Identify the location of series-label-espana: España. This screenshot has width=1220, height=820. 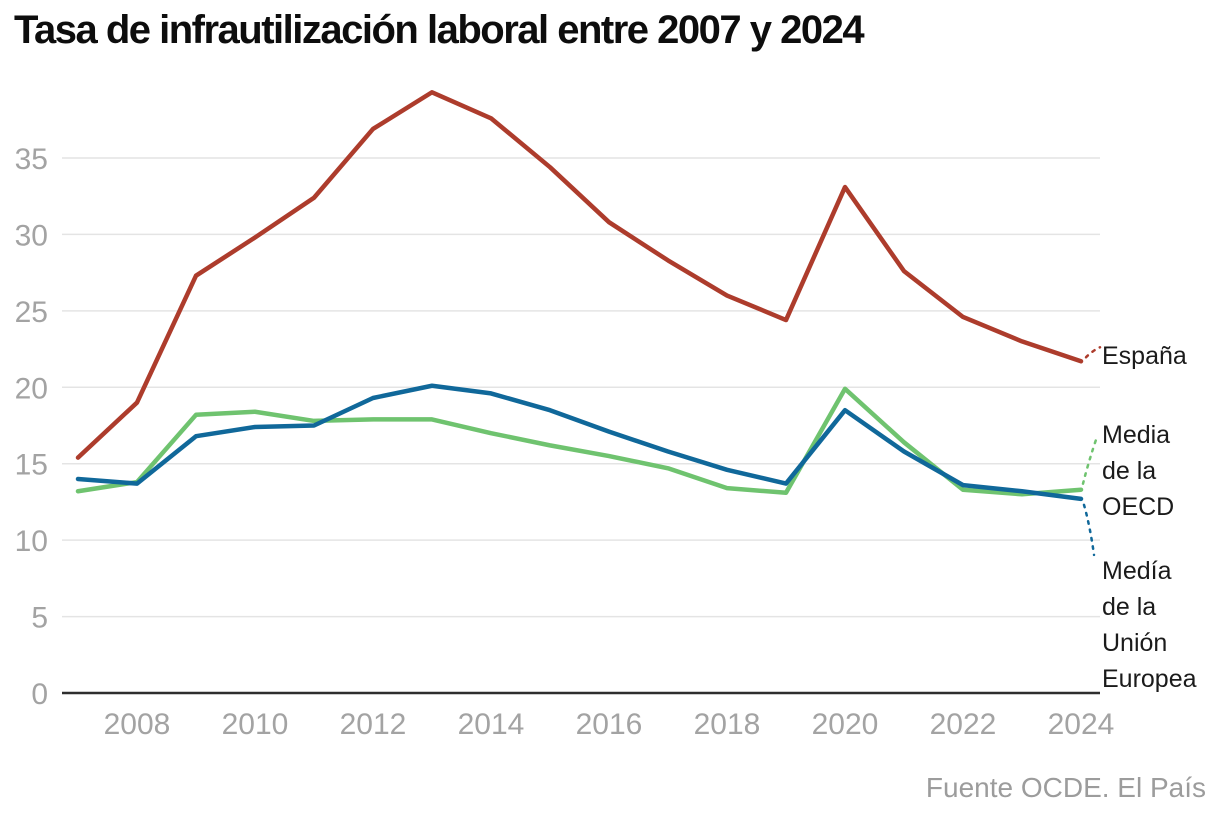
(1144, 356).